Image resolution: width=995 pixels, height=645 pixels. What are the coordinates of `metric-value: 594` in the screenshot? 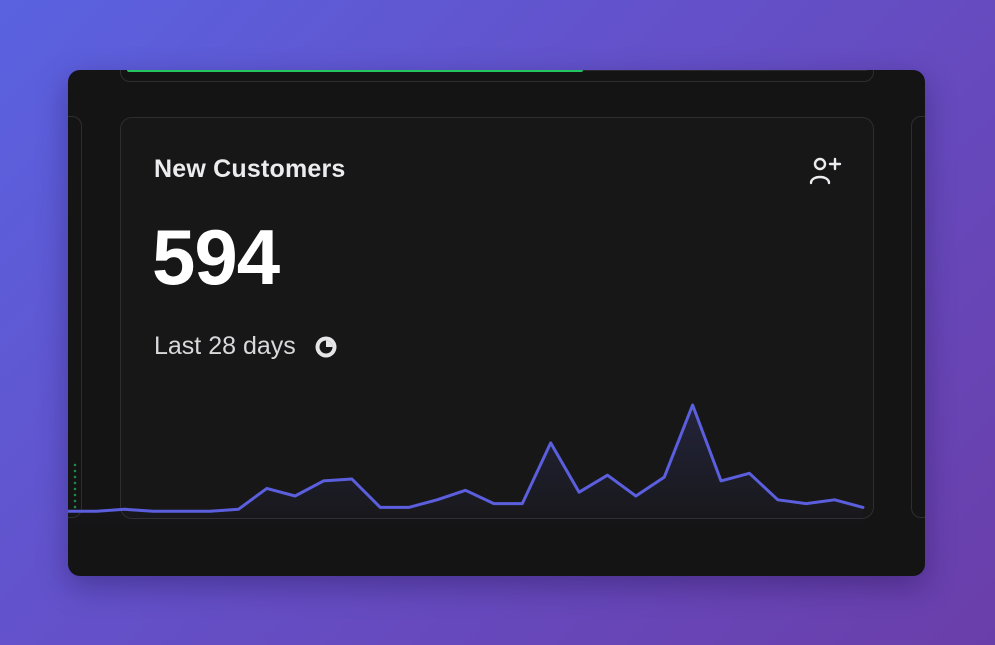 It's located at (216, 257).